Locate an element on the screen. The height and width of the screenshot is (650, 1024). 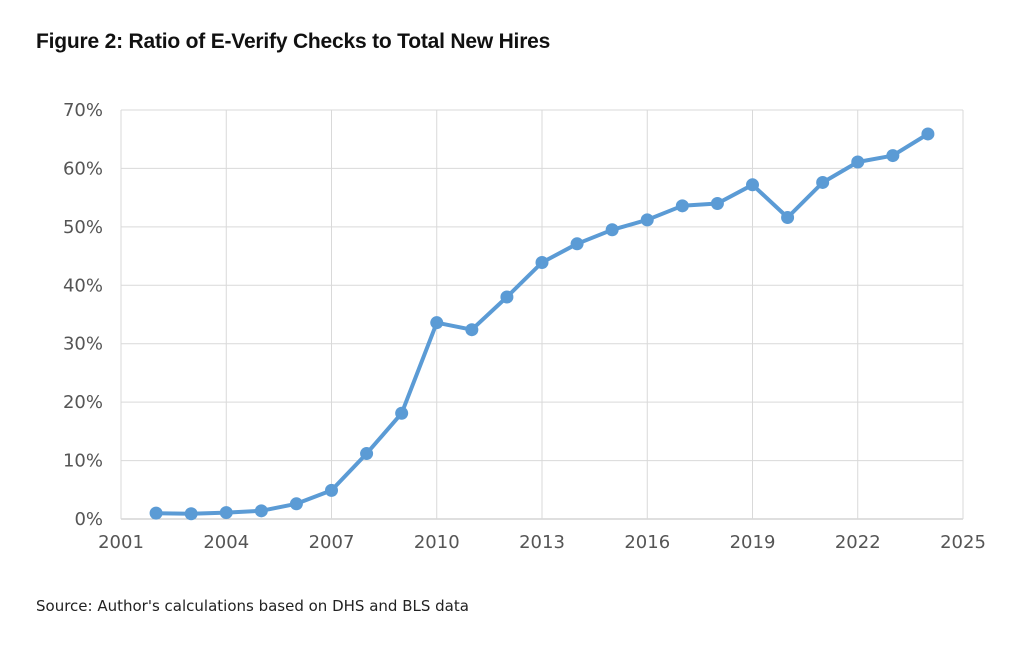
x-tick-label: 2013 is located at coordinates (542, 542).